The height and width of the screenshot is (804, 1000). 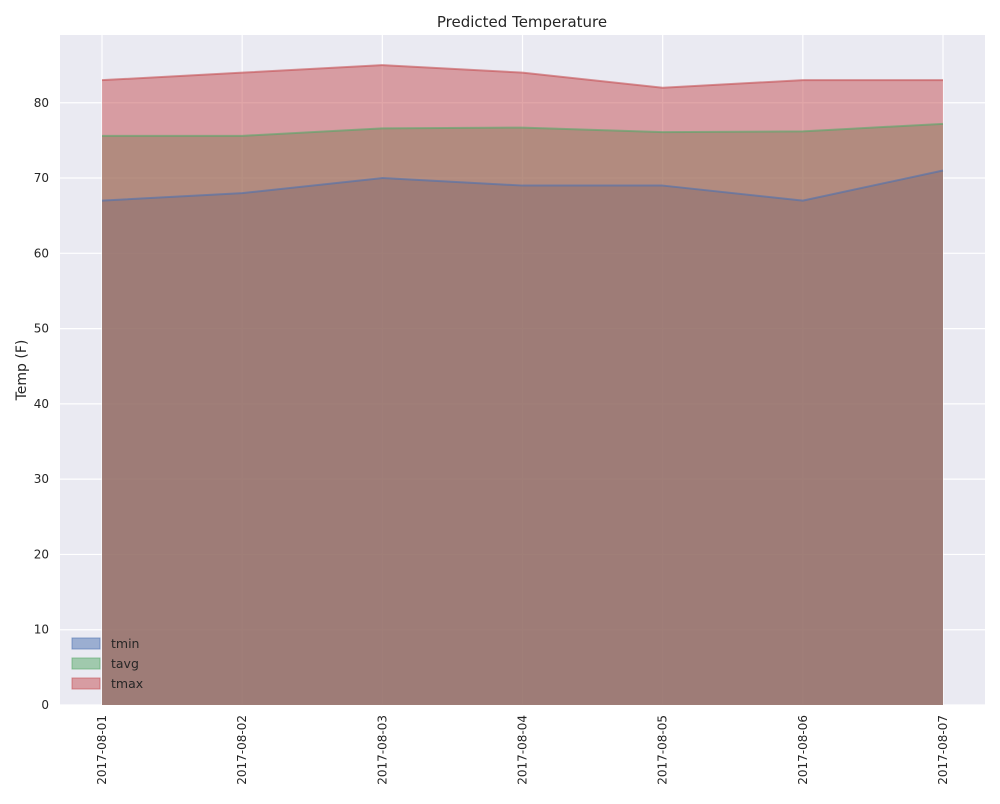 What do you see at coordinates (803, 750) in the screenshot?
I see `x-tick-label: 2017-08-06` at bounding box center [803, 750].